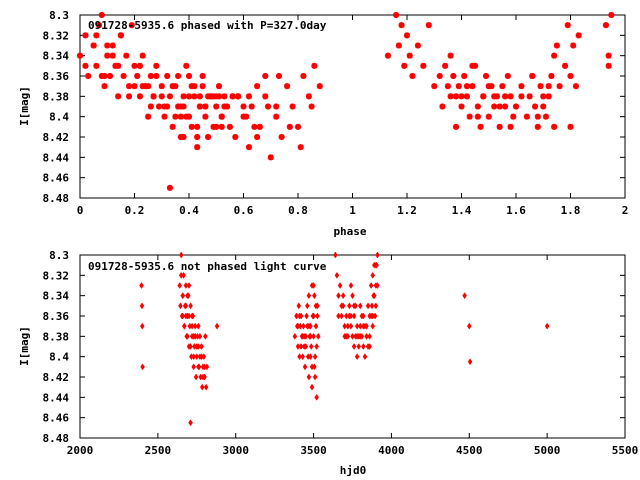 The height and width of the screenshot is (480, 640). Describe the element at coordinates (516, 210) in the screenshot. I see `phased-x-tick-label: 1.6` at that location.